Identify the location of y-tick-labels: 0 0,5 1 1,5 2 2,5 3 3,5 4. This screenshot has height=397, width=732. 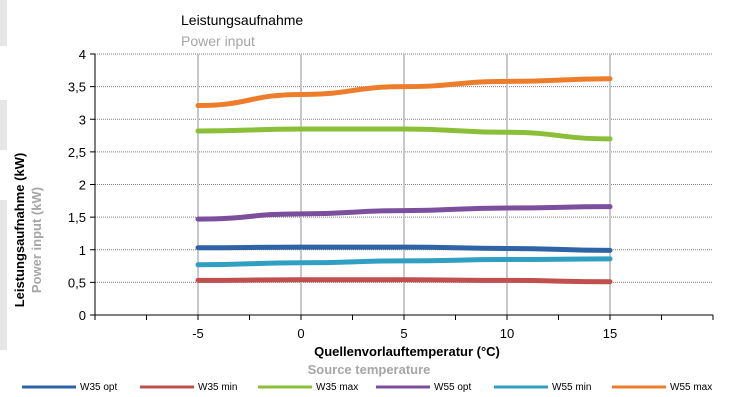
(77, 185).